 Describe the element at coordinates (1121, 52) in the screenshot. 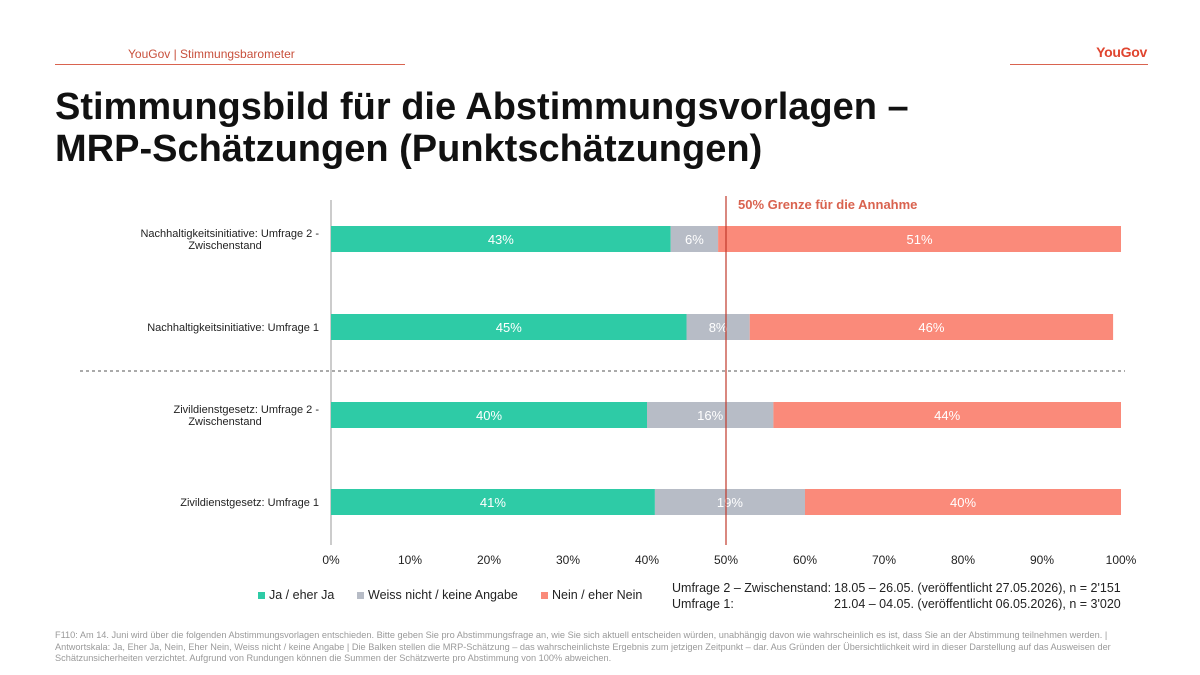

I see `yougov-logo: YouGov` at that location.